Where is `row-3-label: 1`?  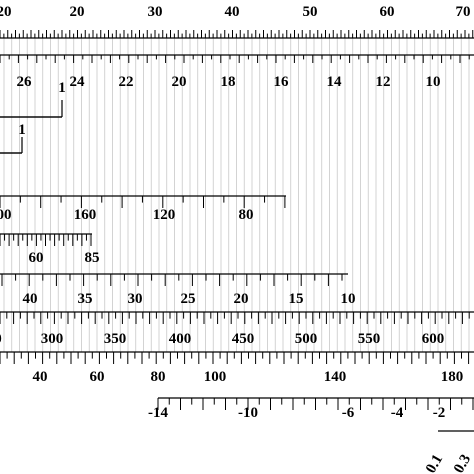
row-3-label: 1 is located at coordinates (62, 88).